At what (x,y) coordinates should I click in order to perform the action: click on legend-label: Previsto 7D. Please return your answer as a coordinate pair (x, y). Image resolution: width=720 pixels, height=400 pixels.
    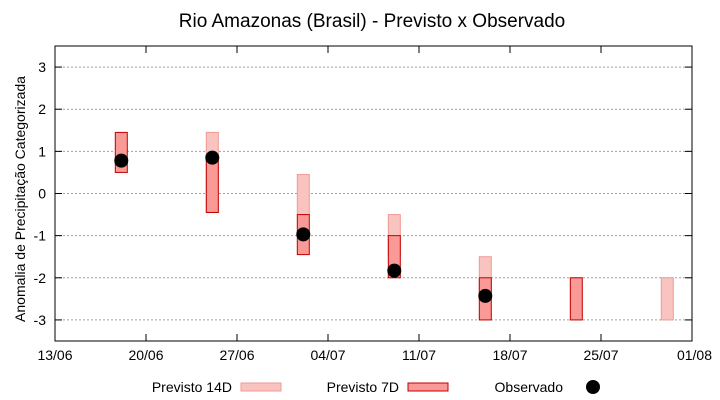
    Looking at the image, I should click on (363, 387).